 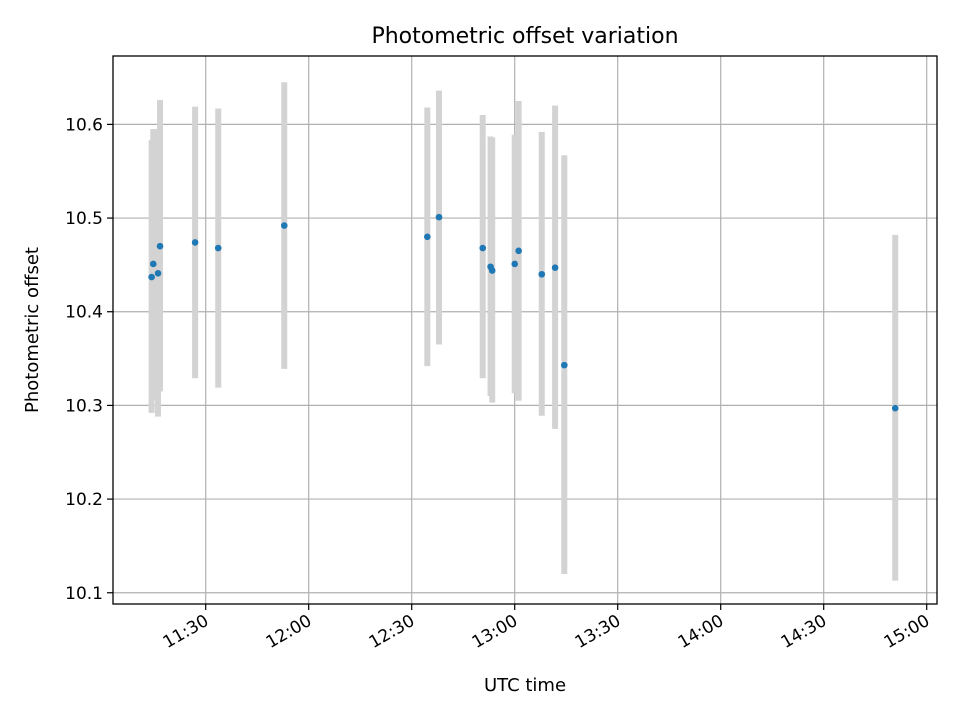 What do you see at coordinates (84, 219) in the screenshot?
I see `y-tick-label: 10.5` at bounding box center [84, 219].